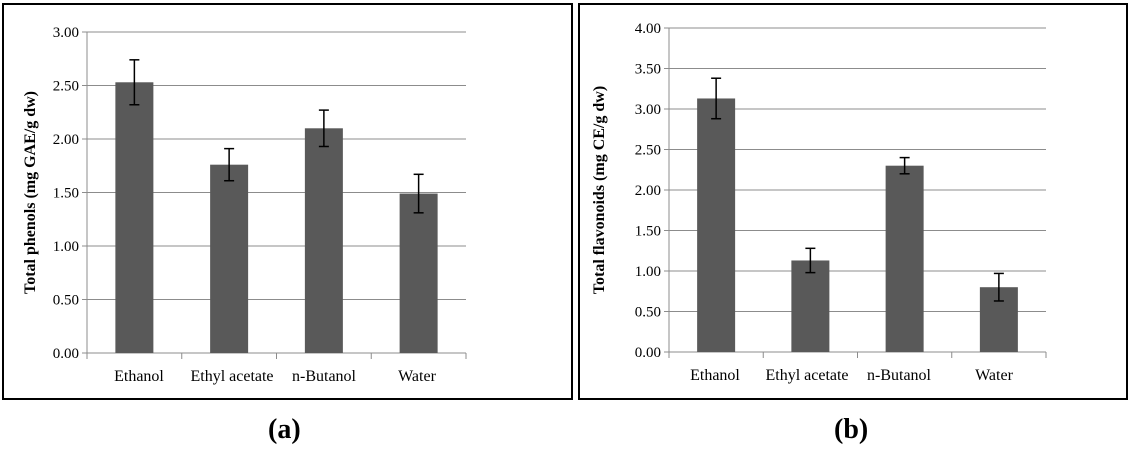  What do you see at coordinates (899, 375) in the screenshot?
I see `chart-b-category-label: n-Butanol` at bounding box center [899, 375].